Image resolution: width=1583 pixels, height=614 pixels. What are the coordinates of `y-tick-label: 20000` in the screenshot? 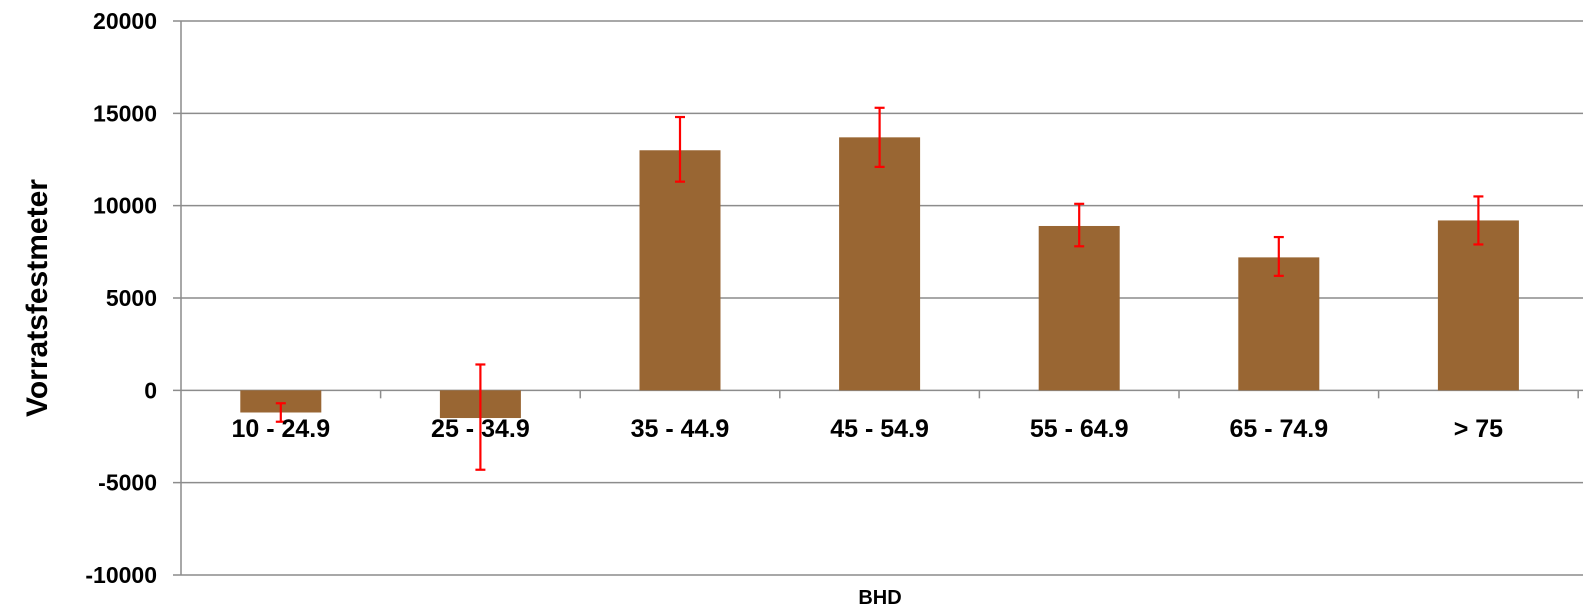 It's located at (125, 21).